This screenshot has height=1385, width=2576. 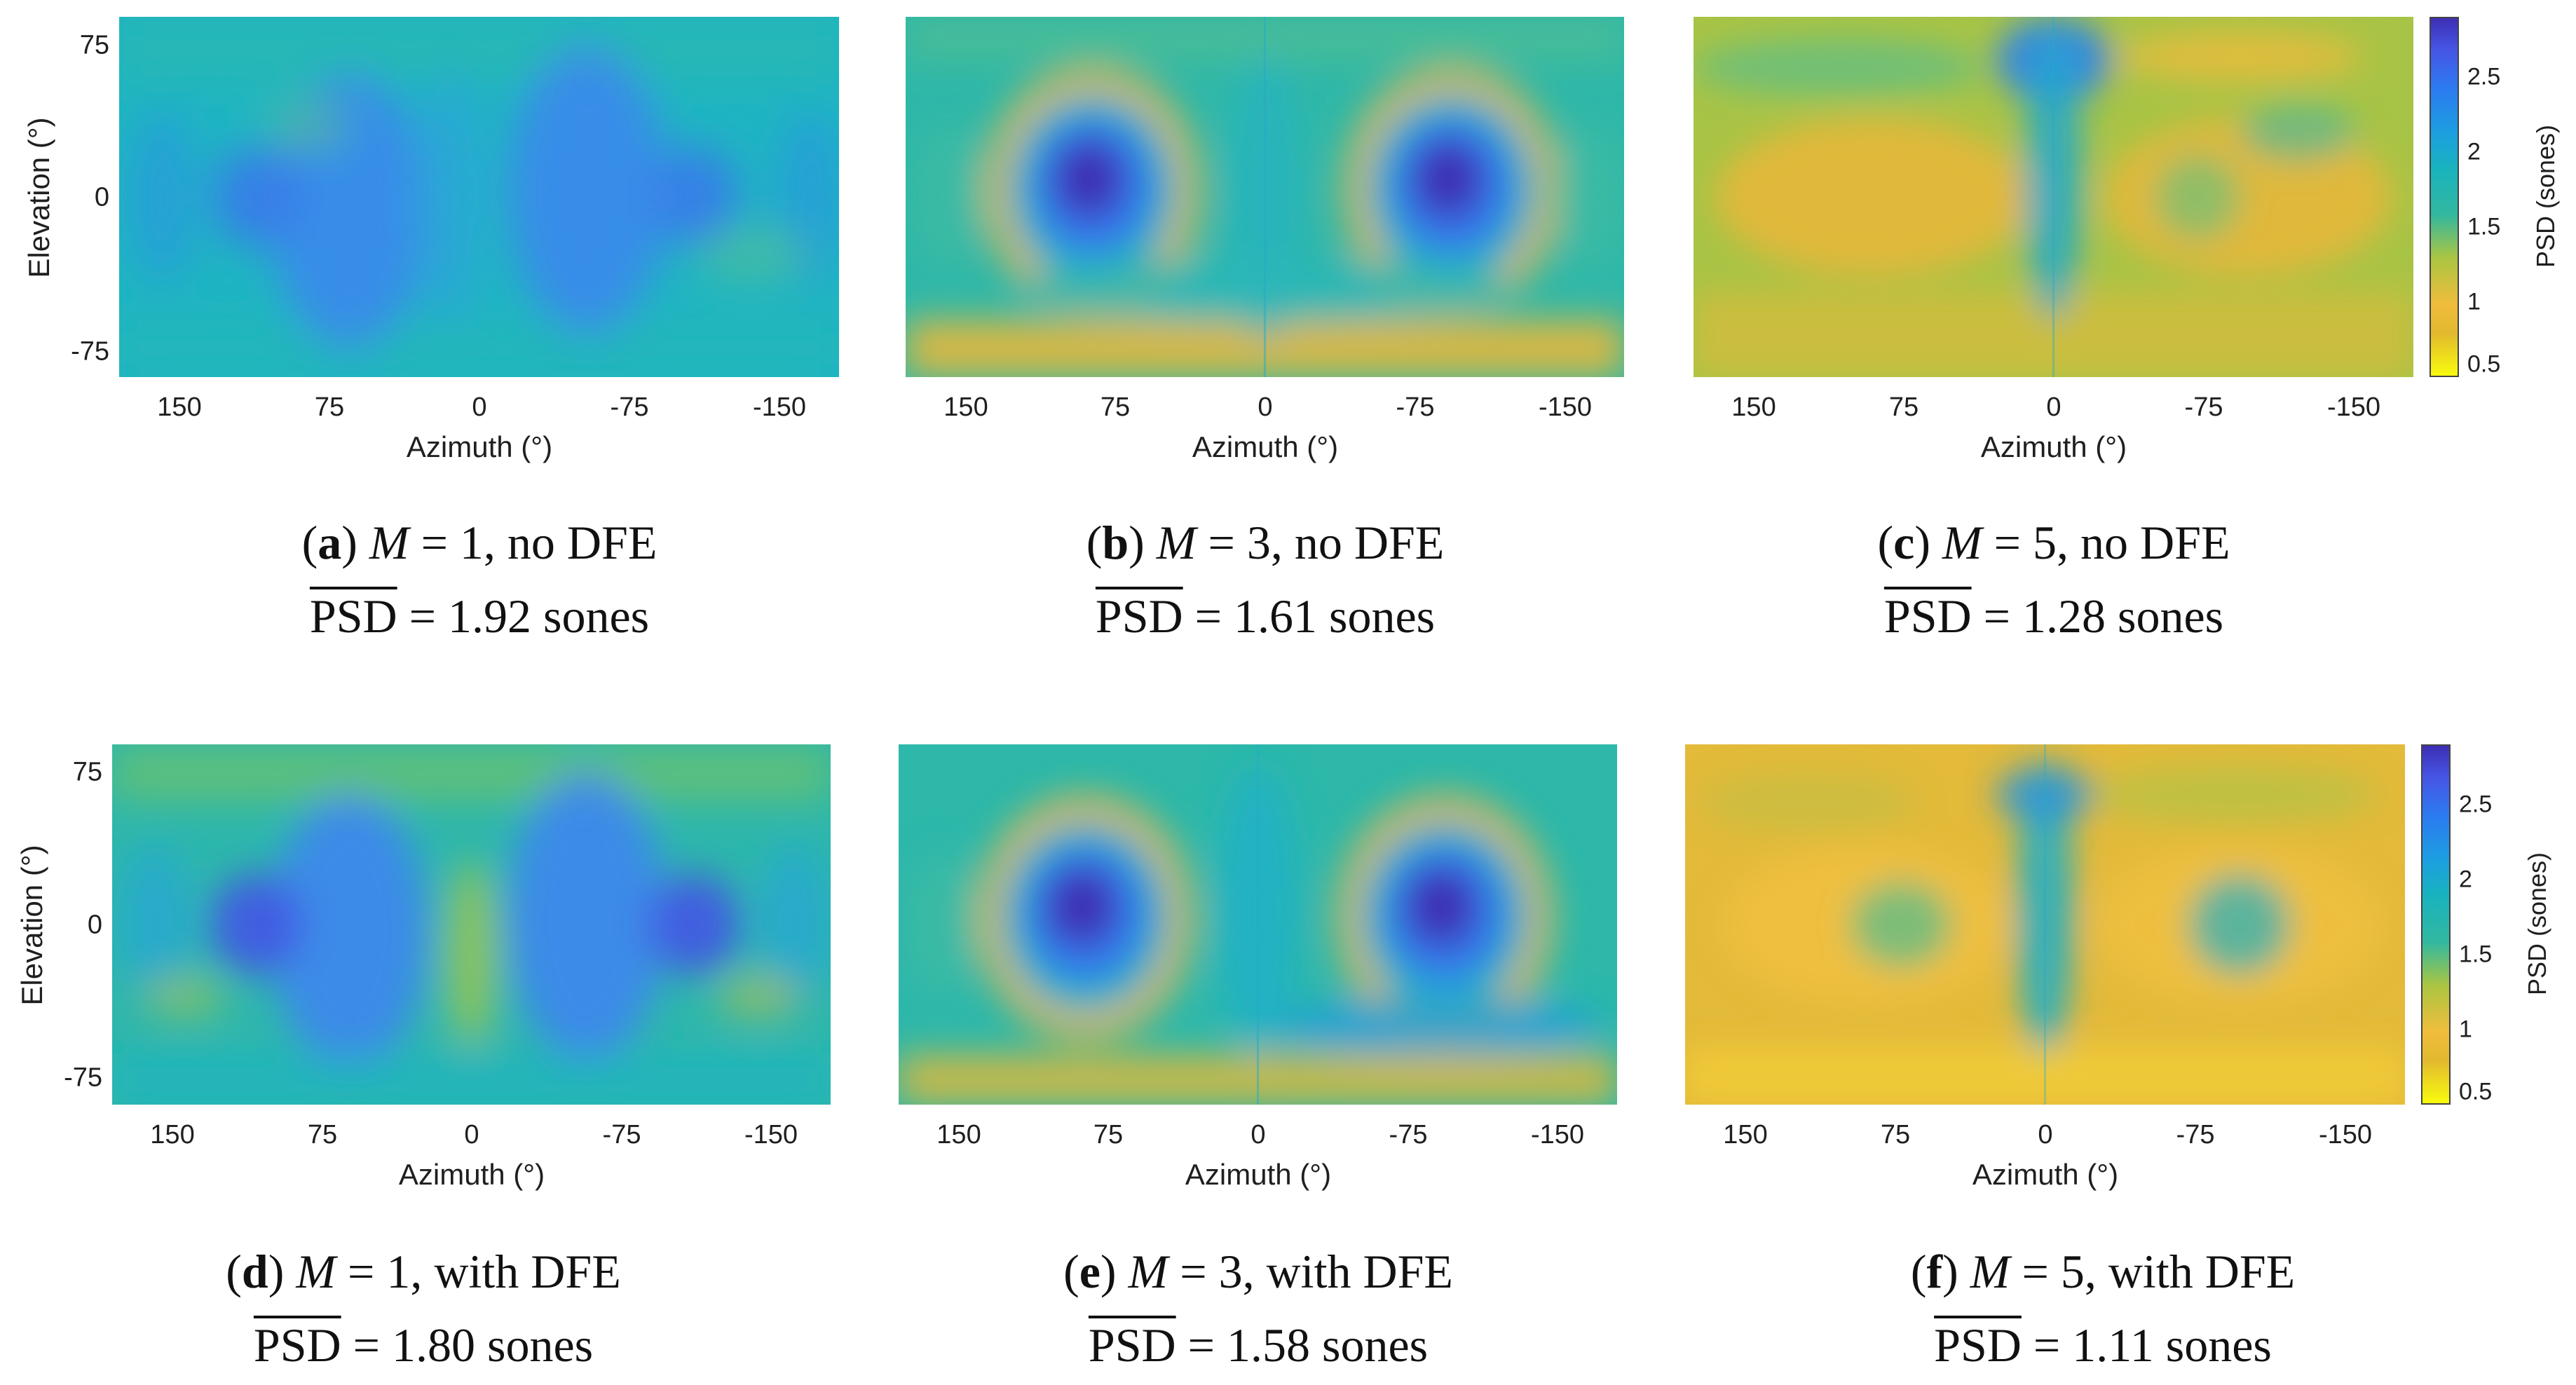 What do you see at coordinates (172, 1134) in the screenshot?
I see `x-tick-d-150: 150` at bounding box center [172, 1134].